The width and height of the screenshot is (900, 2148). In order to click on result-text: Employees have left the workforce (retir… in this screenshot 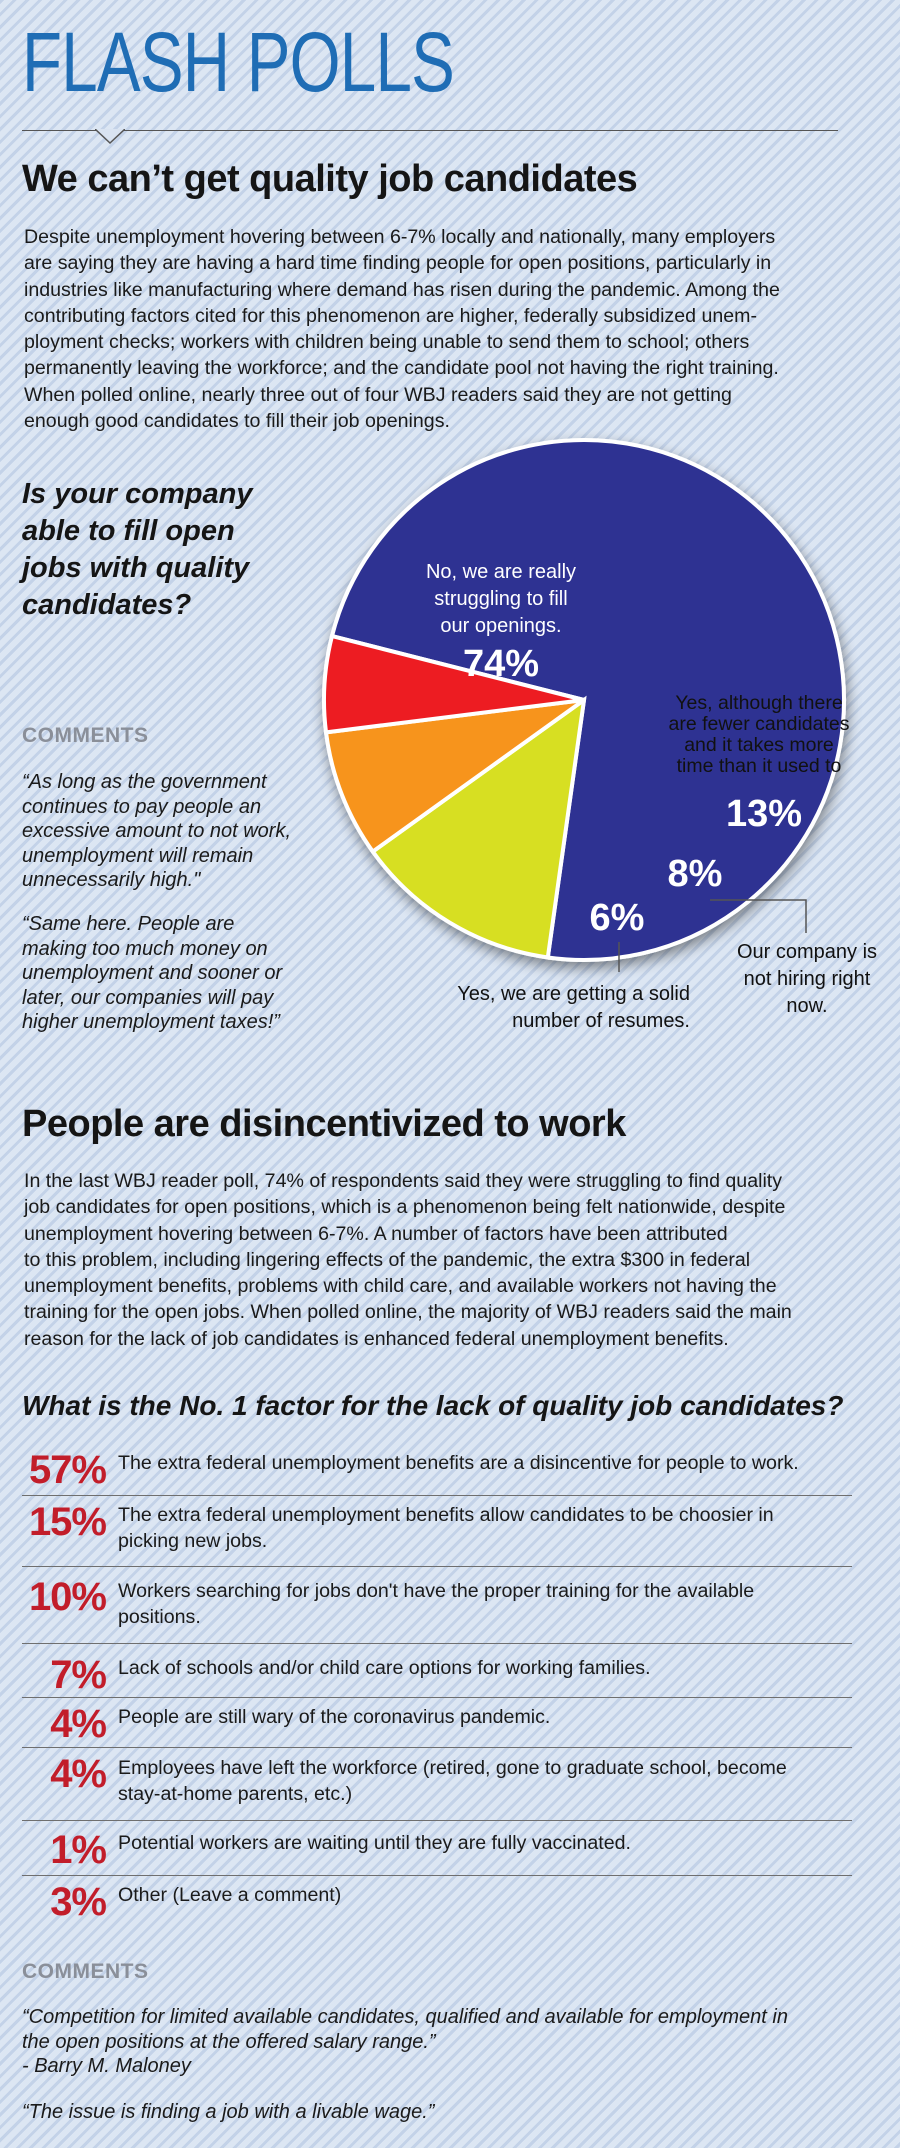, I will do `click(452, 1781)`.